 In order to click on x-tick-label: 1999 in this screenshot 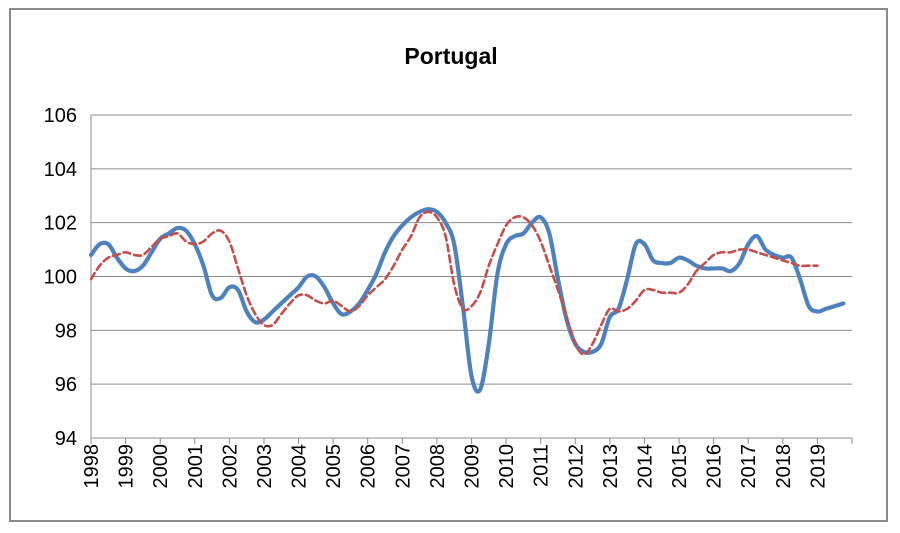, I will do `click(127, 466)`.